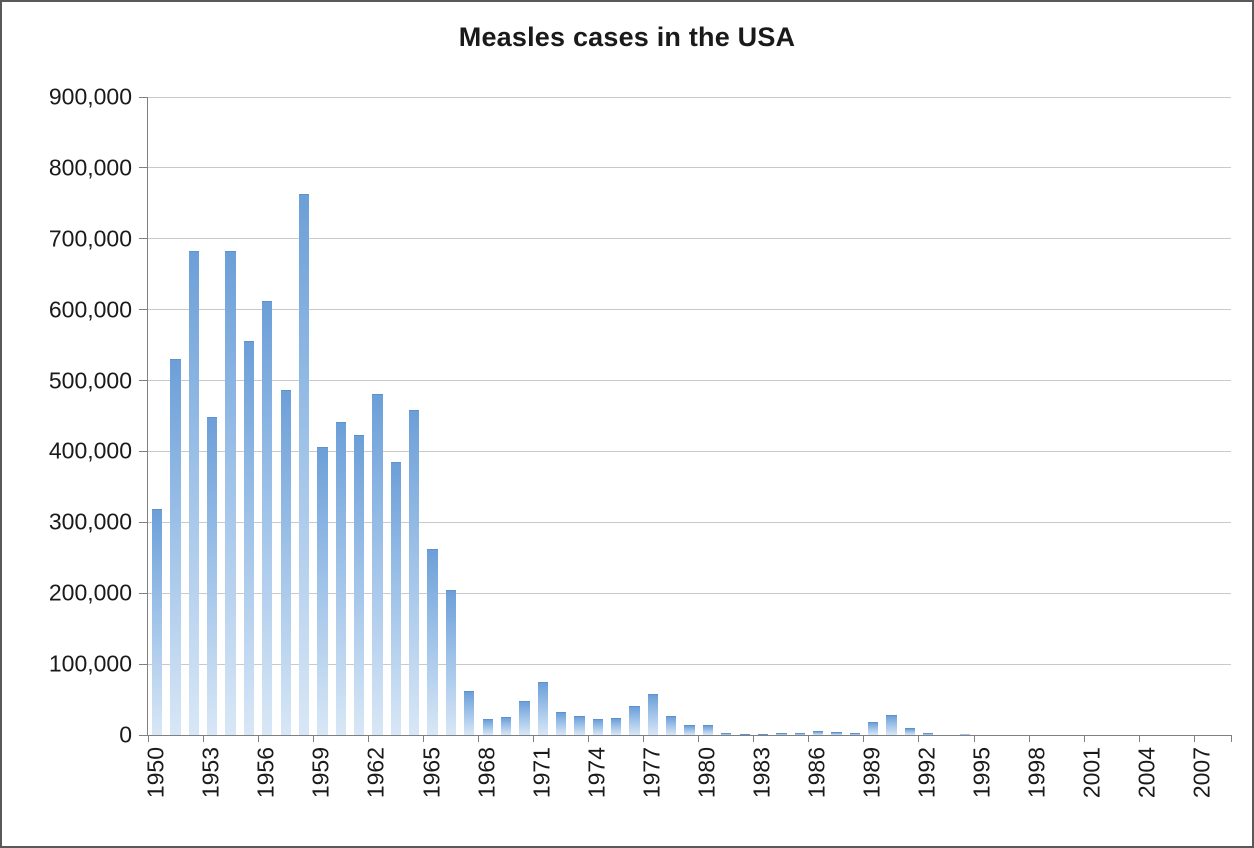  Describe the element at coordinates (689, 738) in the screenshot. I see `x-axis-ticks` at that location.